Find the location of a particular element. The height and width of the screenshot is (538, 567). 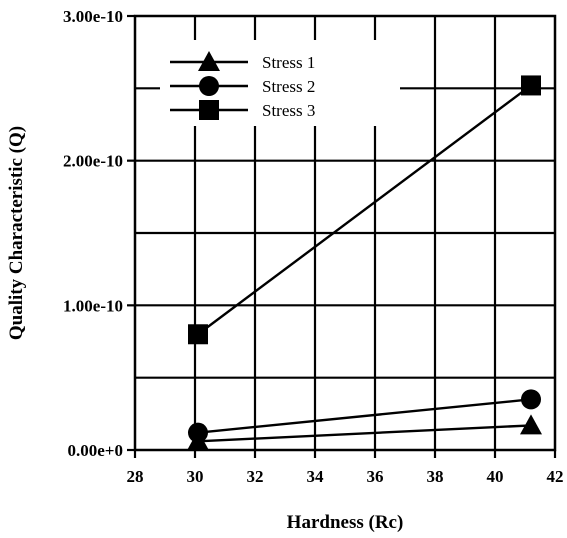

series-2-line is located at coordinates (364, 416).